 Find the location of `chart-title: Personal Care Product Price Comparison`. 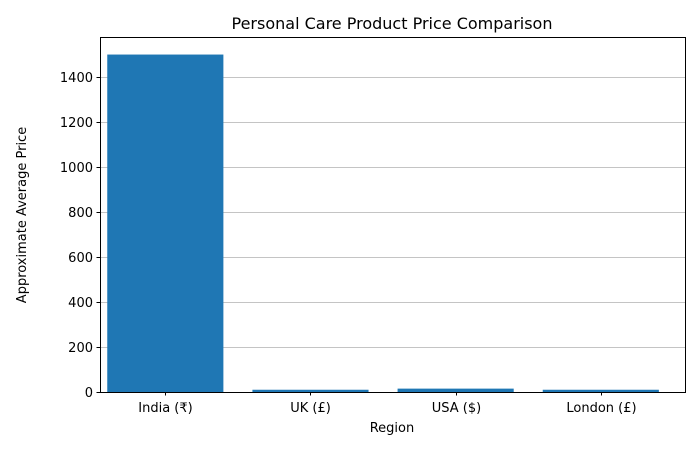

chart-title: Personal Care Product Price Comparison is located at coordinates (392, 23).